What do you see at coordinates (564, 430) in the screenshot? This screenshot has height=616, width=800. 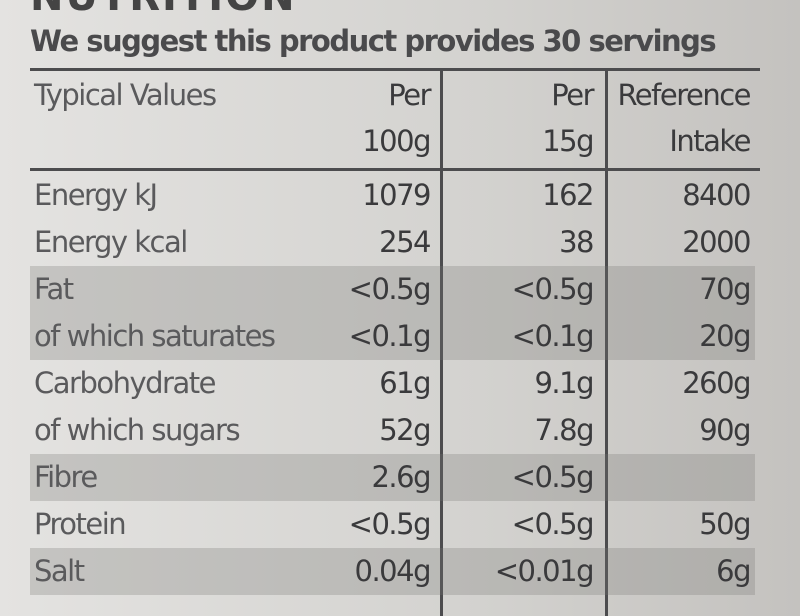 I see `nutrient-value: 7.8g` at bounding box center [564, 430].